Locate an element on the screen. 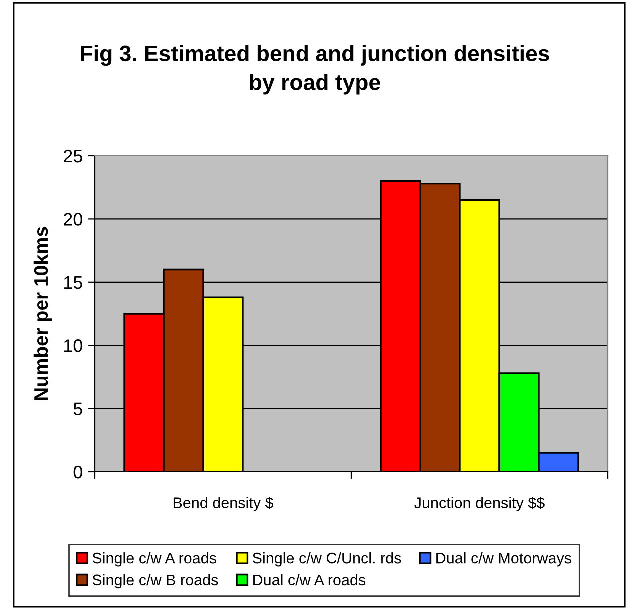 Image resolution: width=630 pixels, height=610 pixels. y-tick-label: 25 is located at coordinates (73, 156).